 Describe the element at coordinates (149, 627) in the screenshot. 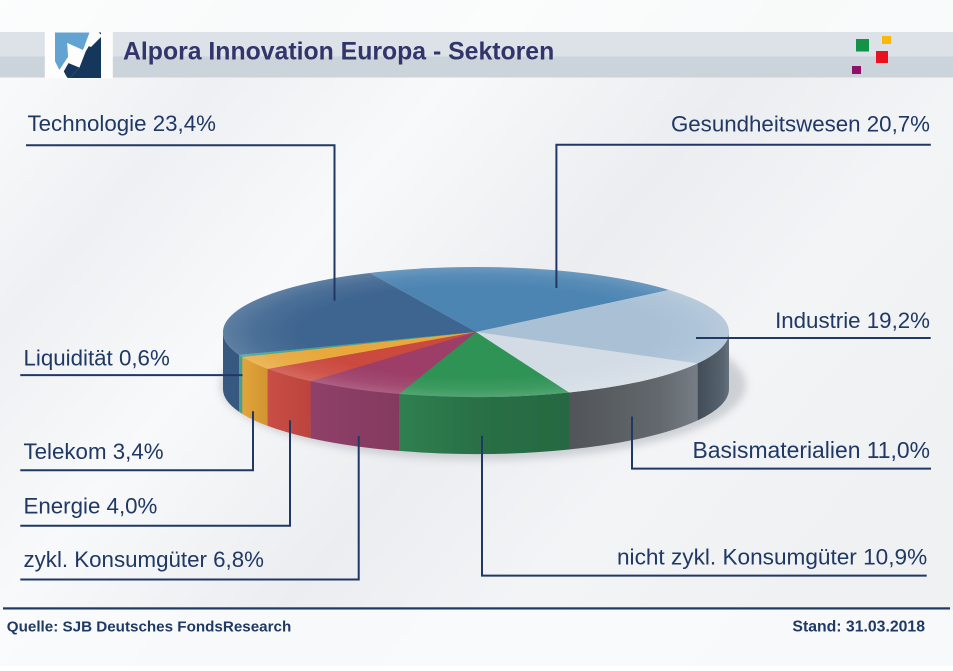

I see `svg-text:Quelle: SJB Deutsches FondsRes: Quelle: SJB Deutsches FondsResearch` at that location.